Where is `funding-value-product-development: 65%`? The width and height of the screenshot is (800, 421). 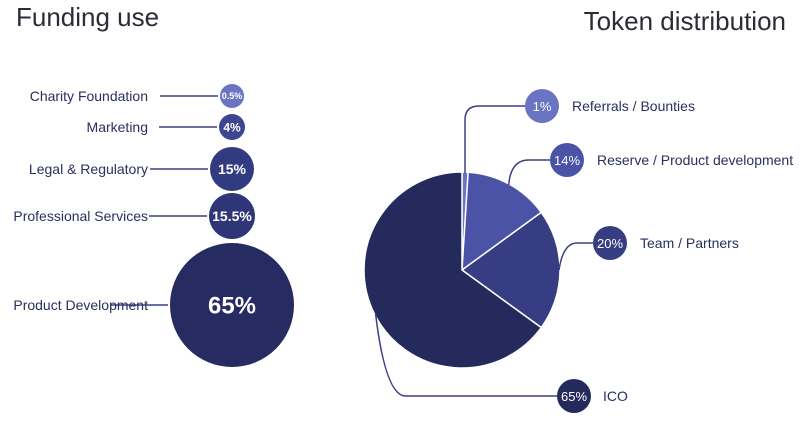
funding-value-product-development: 65% is located at coordinates (232, 306).